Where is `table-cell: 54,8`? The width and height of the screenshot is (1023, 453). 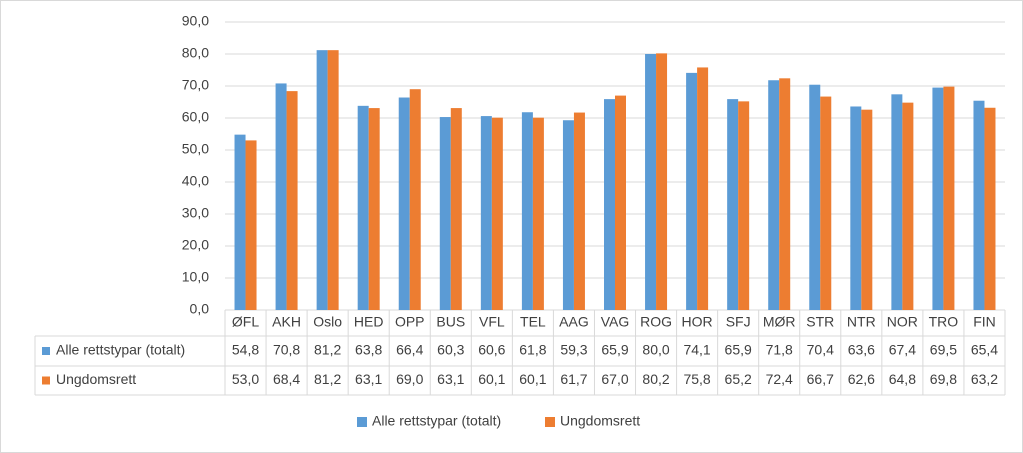
table-cell: 54,8 is located at coordinates (245, 350).